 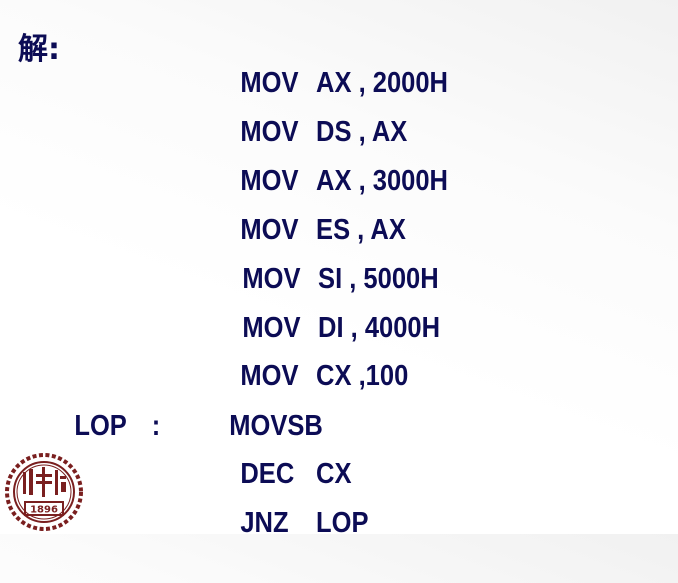 What do you see at coordinates (362, 376) in the screenshot?
I see `operands: CX ,100` at bounding box center [362, 376].